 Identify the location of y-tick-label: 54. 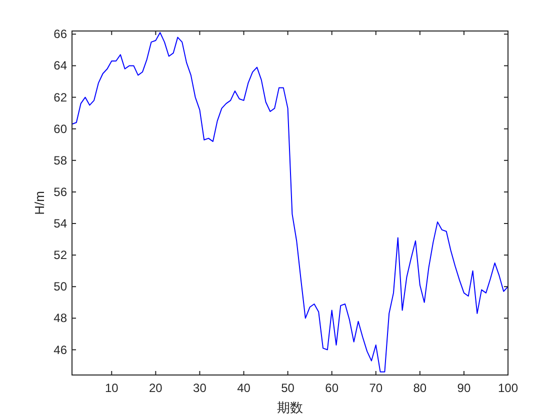
(61, 223).